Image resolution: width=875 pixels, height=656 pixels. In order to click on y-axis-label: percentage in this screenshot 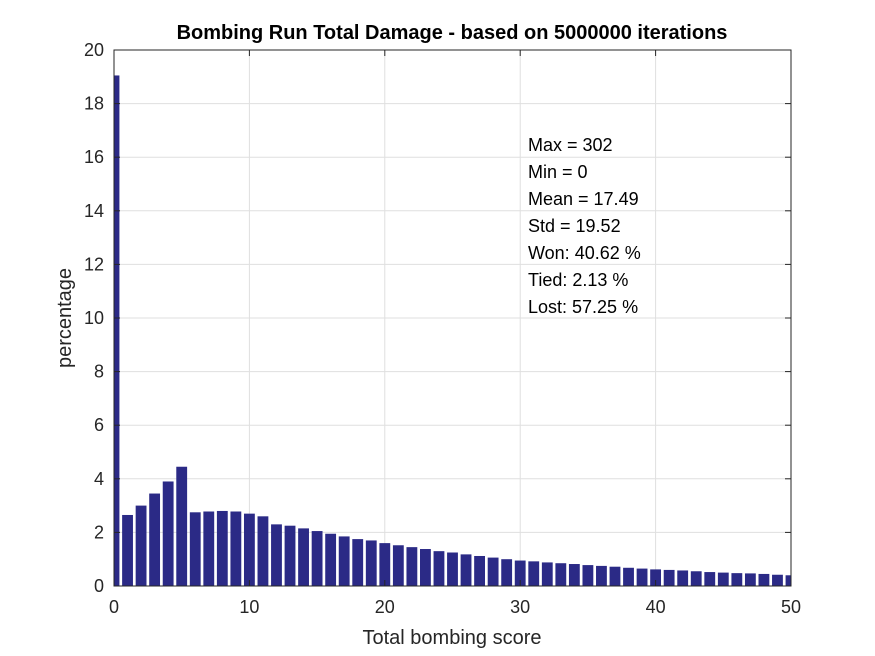, I will do `click(65, 318)`.